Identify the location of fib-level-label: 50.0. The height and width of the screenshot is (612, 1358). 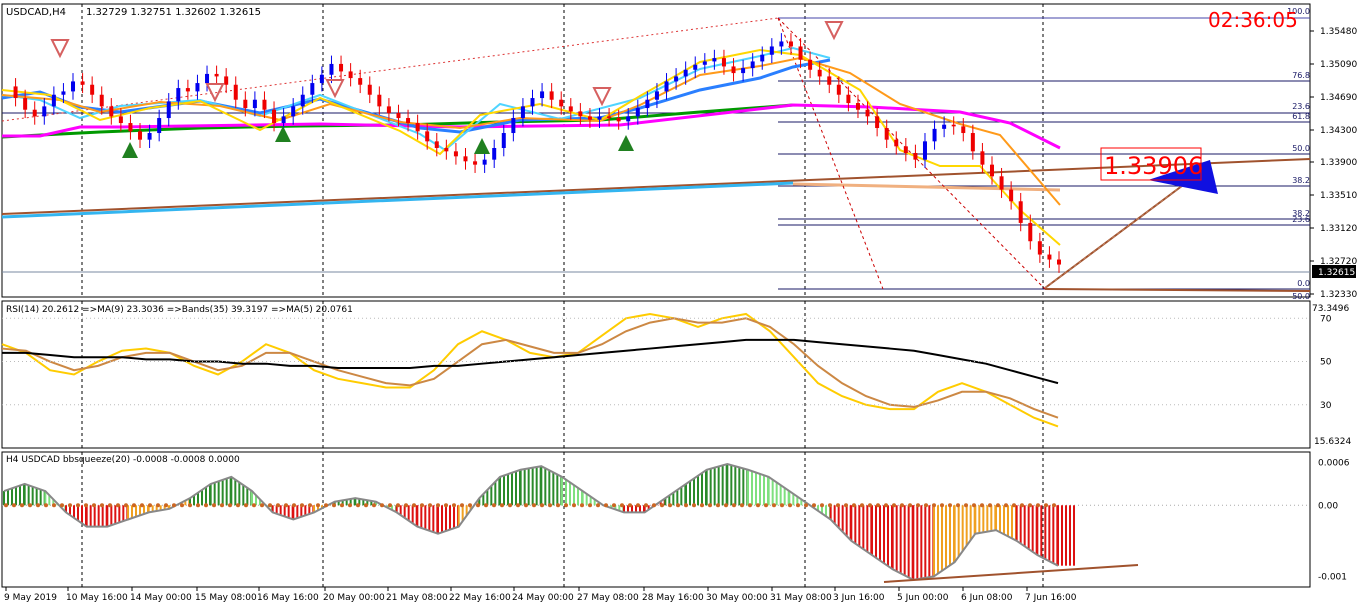
(1301, 296).